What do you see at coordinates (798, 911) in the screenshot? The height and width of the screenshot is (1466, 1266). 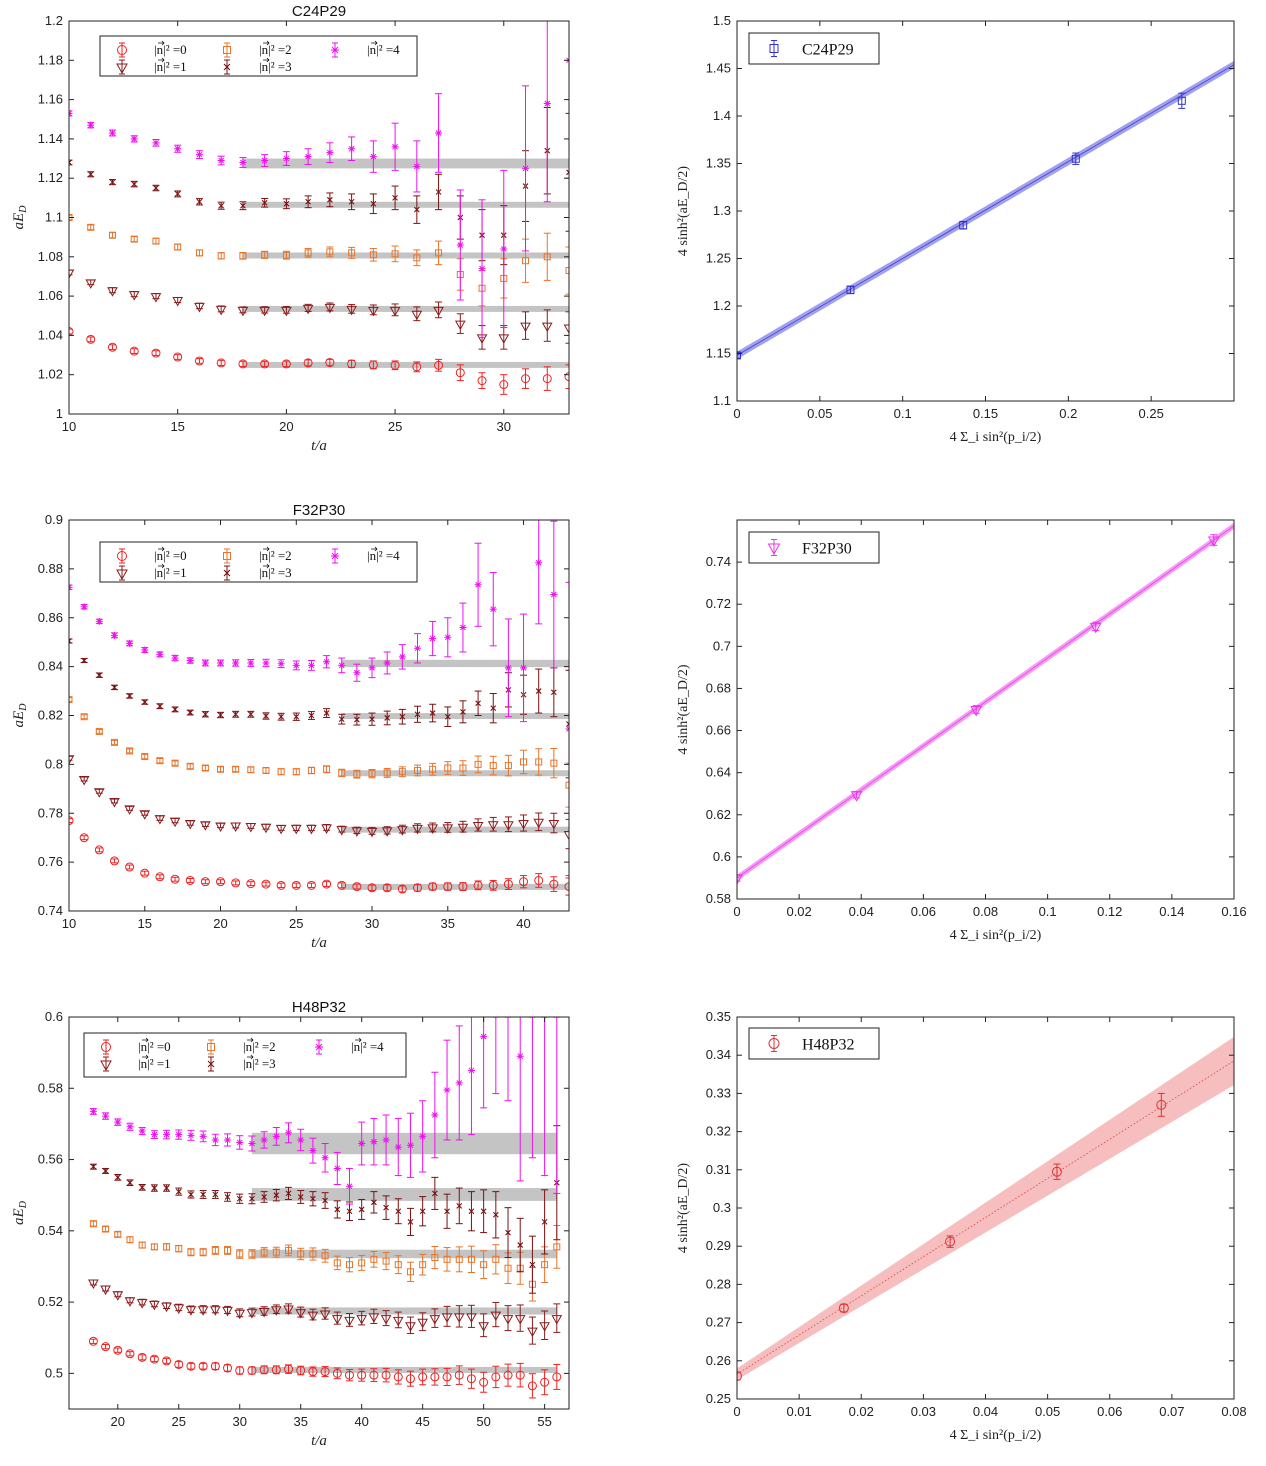 I see `x-tick-label: 0.02` at bounding box center [798, 911].